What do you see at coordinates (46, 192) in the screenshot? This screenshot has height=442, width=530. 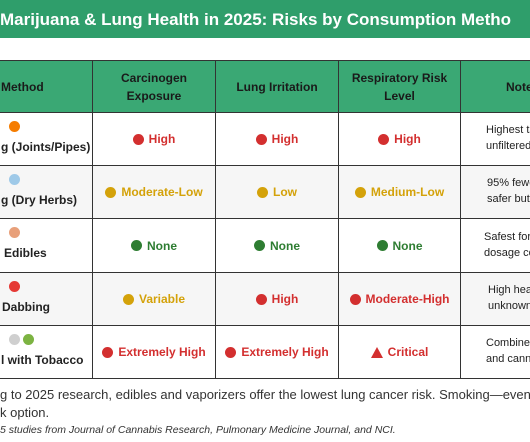 I see `method-cell: g (Dry Herbs)` at bounding box center [46, 192].